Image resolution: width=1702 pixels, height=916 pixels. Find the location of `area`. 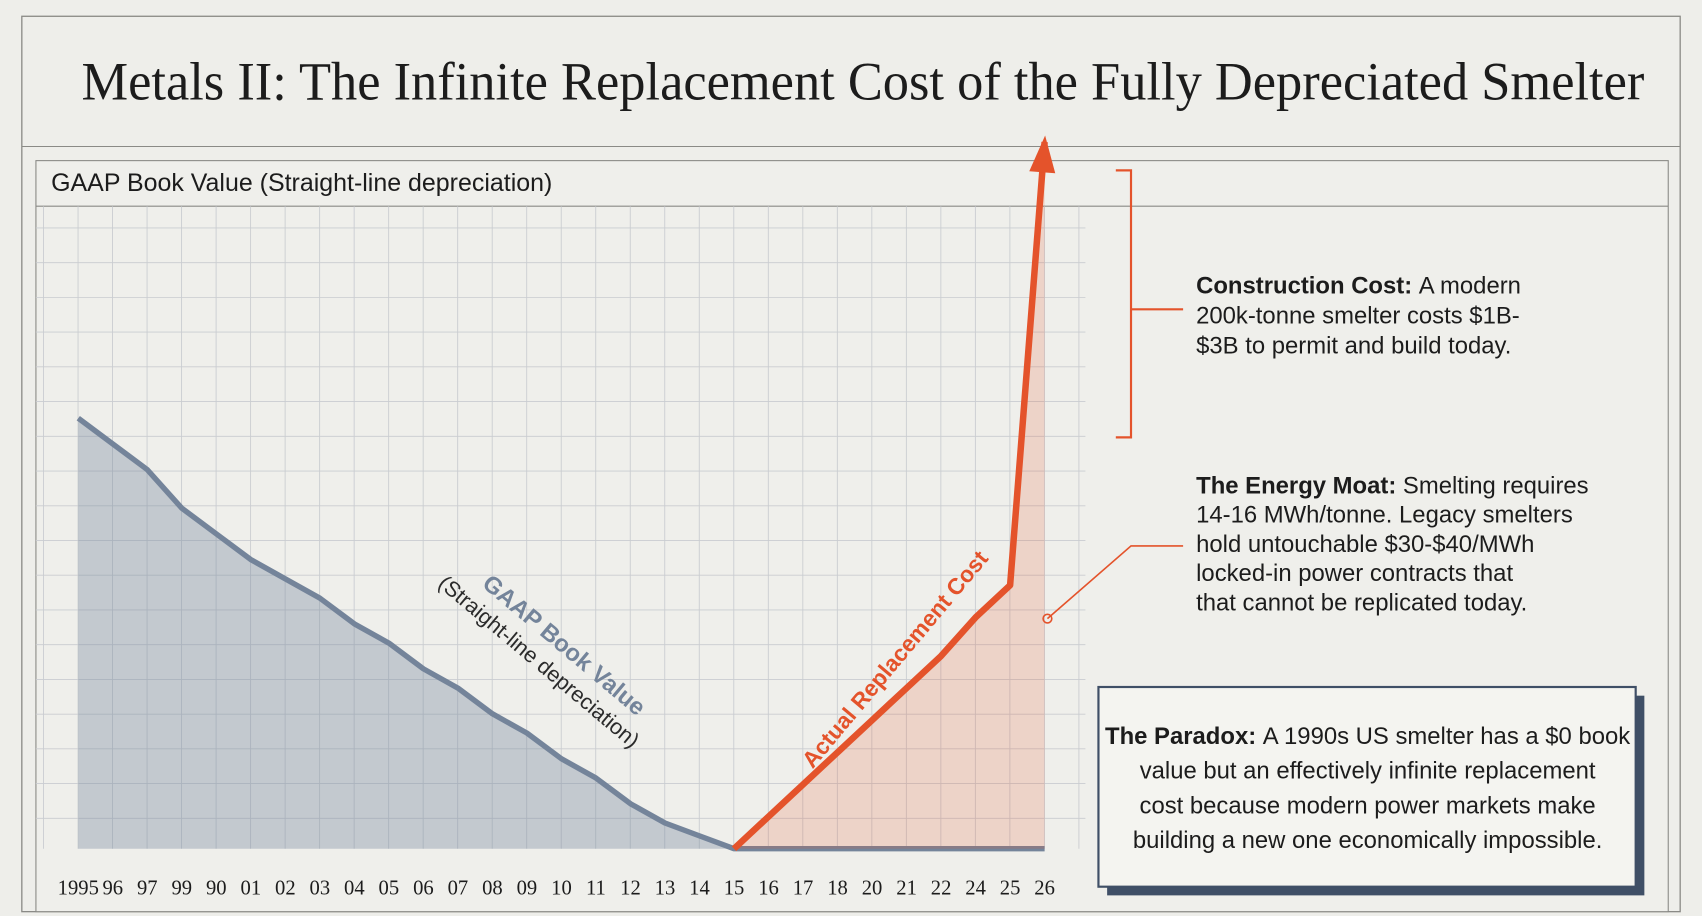

area is located at coordinates (889, 495).